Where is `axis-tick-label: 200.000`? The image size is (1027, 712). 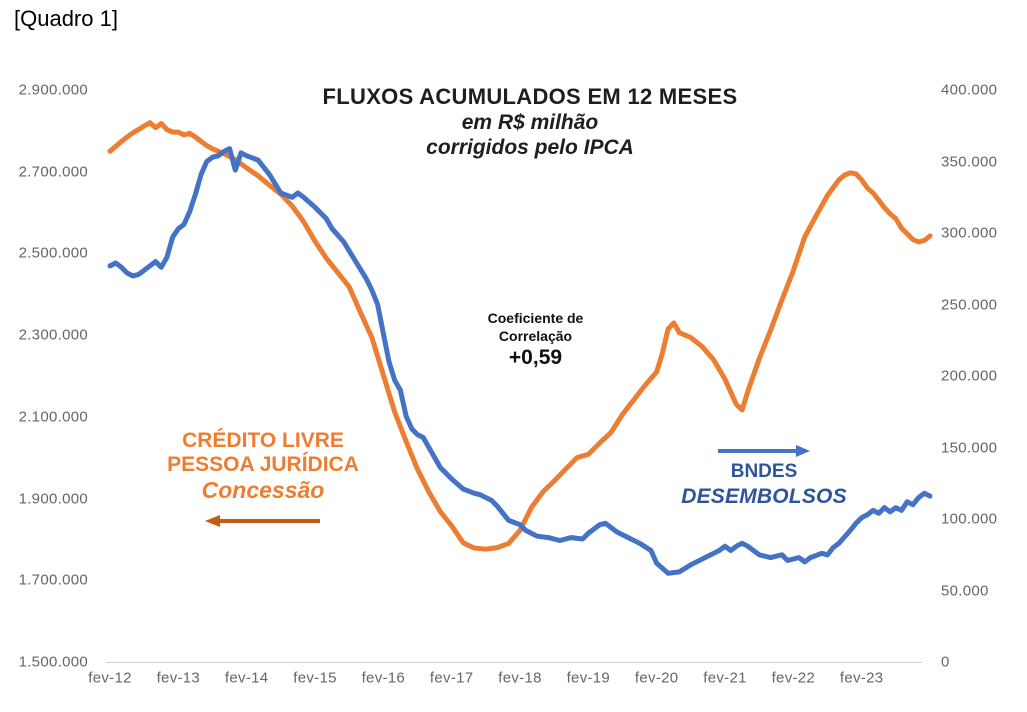
axis-tick-label: 200.000 is located at coordinates (969, 376).